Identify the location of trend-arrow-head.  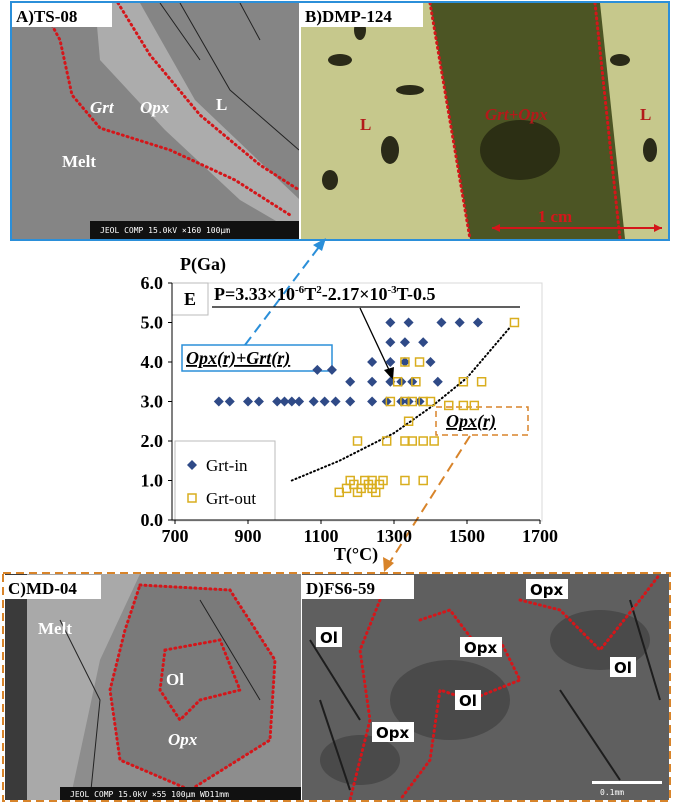
(389, 373).